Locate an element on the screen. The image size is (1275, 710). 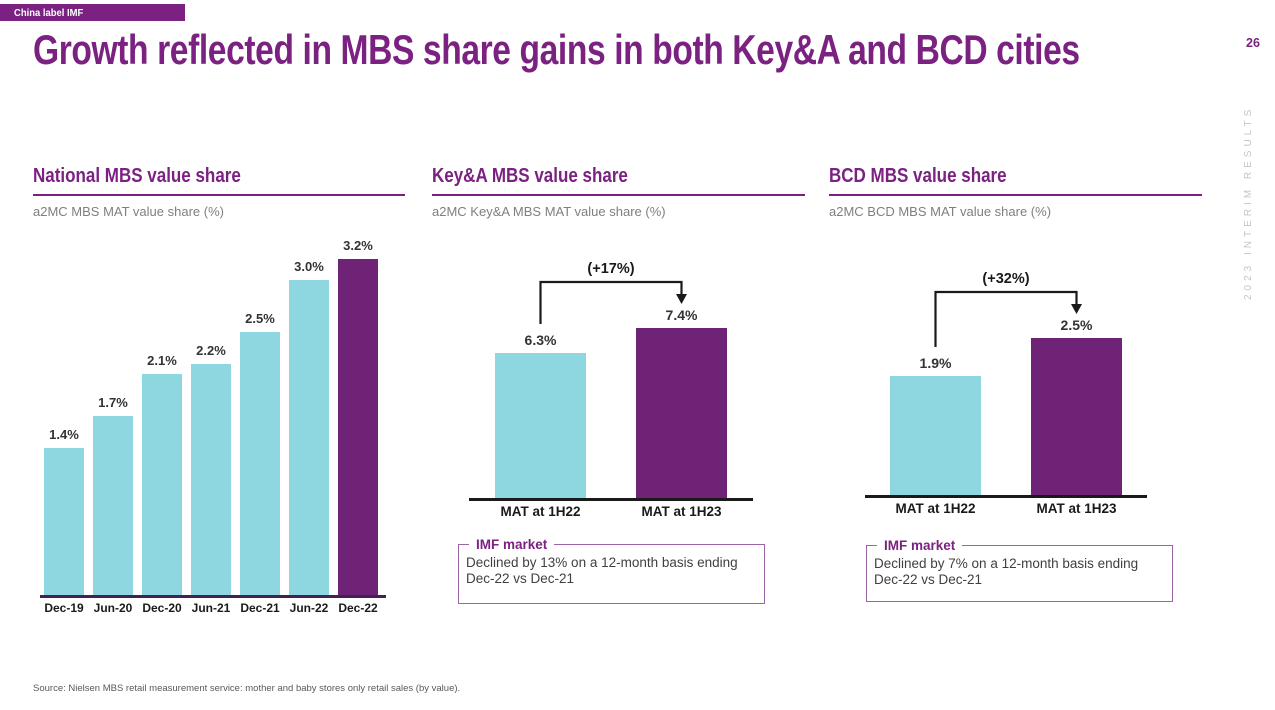
page-number: 26 is located at coordinates (1253, 43).